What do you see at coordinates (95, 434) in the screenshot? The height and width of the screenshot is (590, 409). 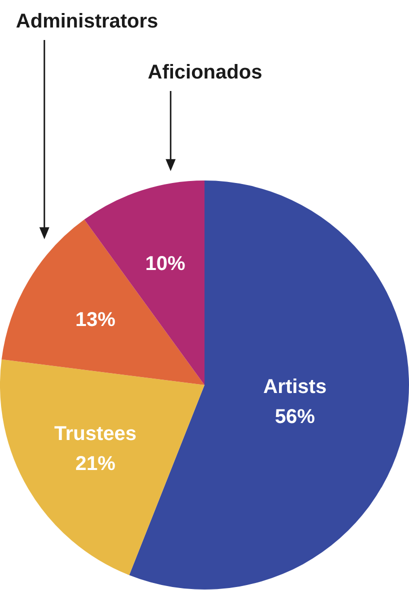 I see `slice-label: Trustees` at bounding box center [95, 434].